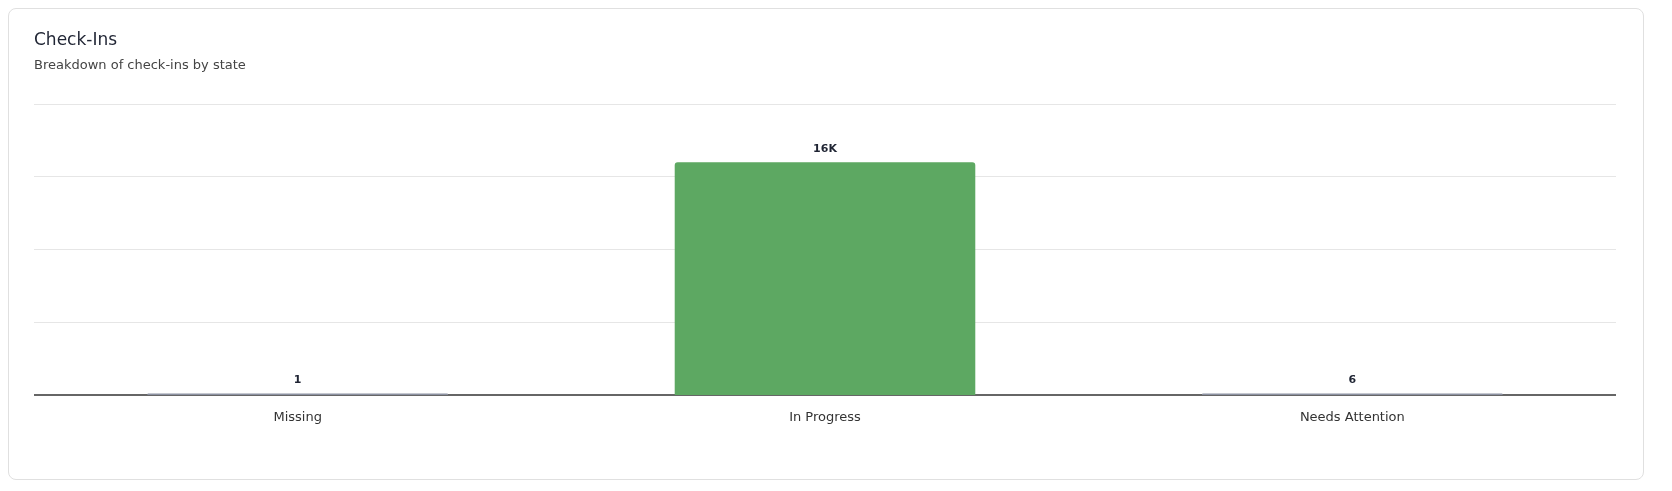 The width and height of the screenshot is (1672, 491). I want to click on data-label: 16K, so click(825, 148).